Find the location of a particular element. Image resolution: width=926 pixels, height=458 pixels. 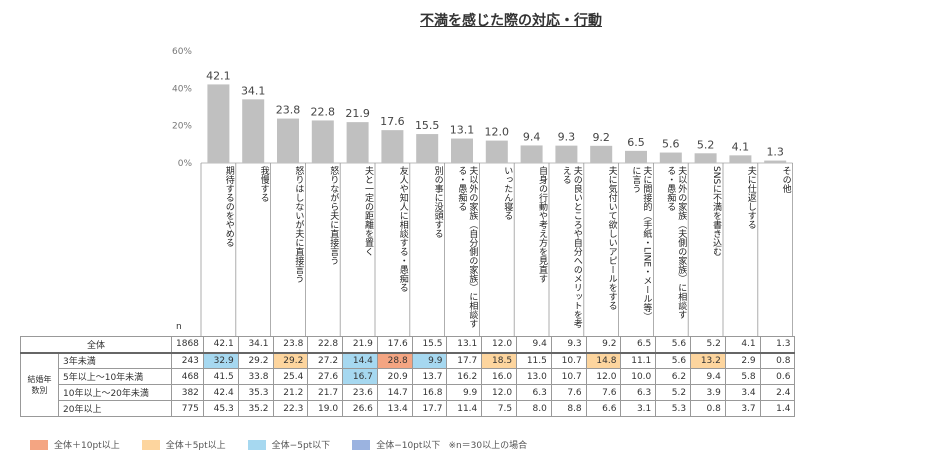

category-label: 期待するのをやめる is located at coordinates (228, 206).